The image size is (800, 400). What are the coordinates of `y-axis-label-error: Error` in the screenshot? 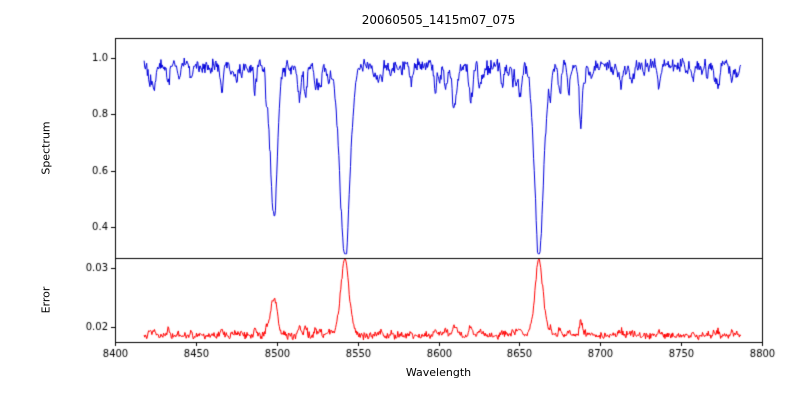 It's located at (46, 300).